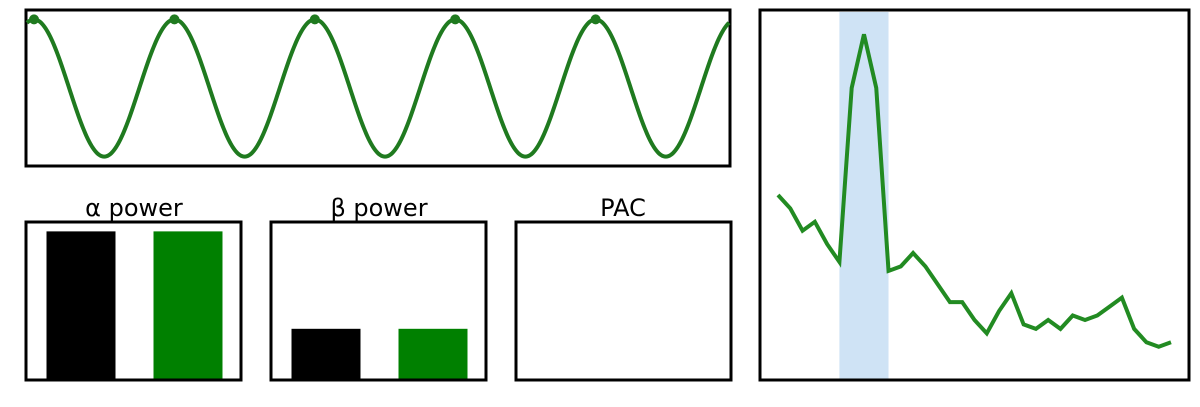 The image size is (1200, 407). Describe the element at coordinates (623, 301) in the screenshot. I see `pac-frame` at that location.